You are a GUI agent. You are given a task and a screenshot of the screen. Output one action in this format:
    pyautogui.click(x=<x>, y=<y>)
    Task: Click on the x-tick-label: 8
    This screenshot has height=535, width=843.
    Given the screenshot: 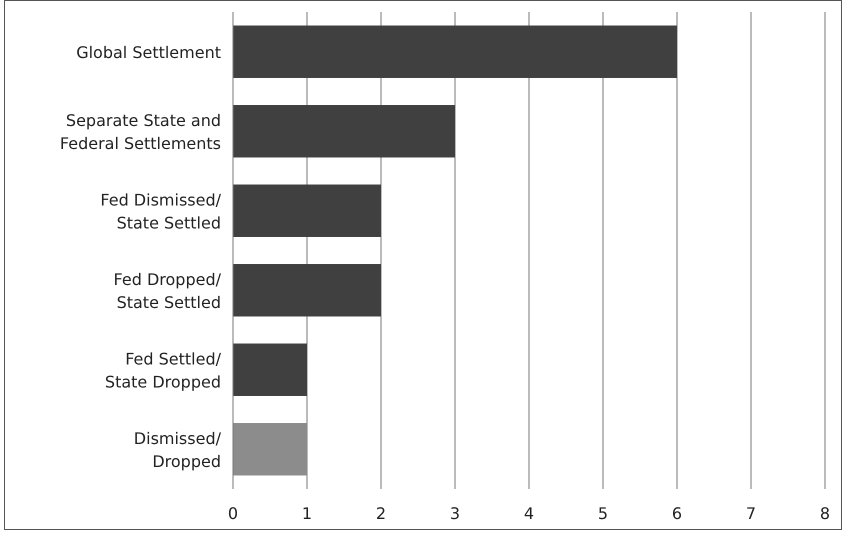 What is the action you would take?
    pyautogui.click(x=825, y=513)
    